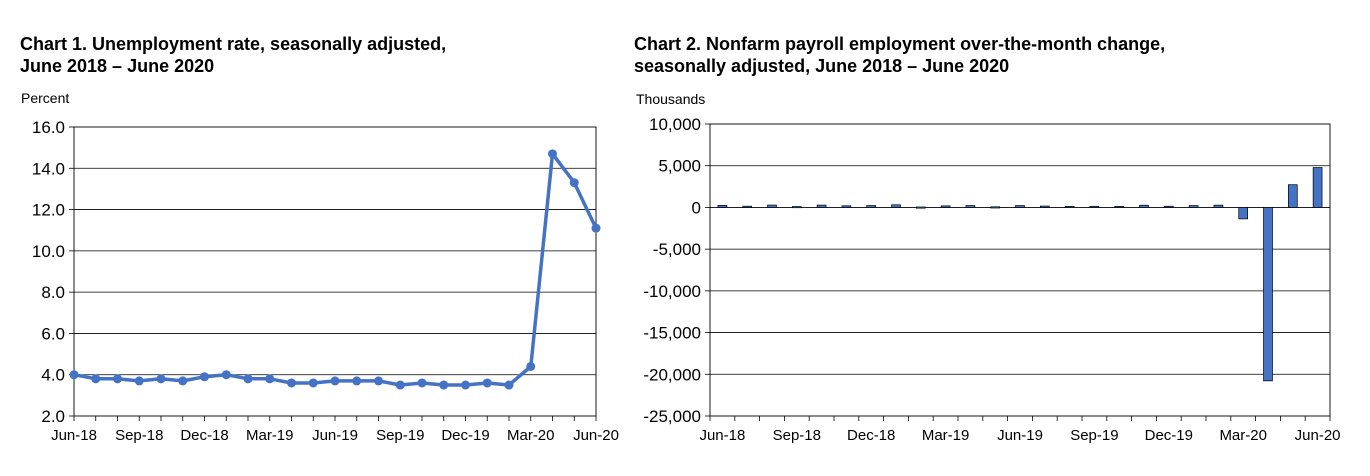 The height and width of the screenshot is (476, 1370). What do you see at coordinates (675, 124) in the screenshot?
I see `y-tick-label: 10,000` at bounding box center [675, 124].